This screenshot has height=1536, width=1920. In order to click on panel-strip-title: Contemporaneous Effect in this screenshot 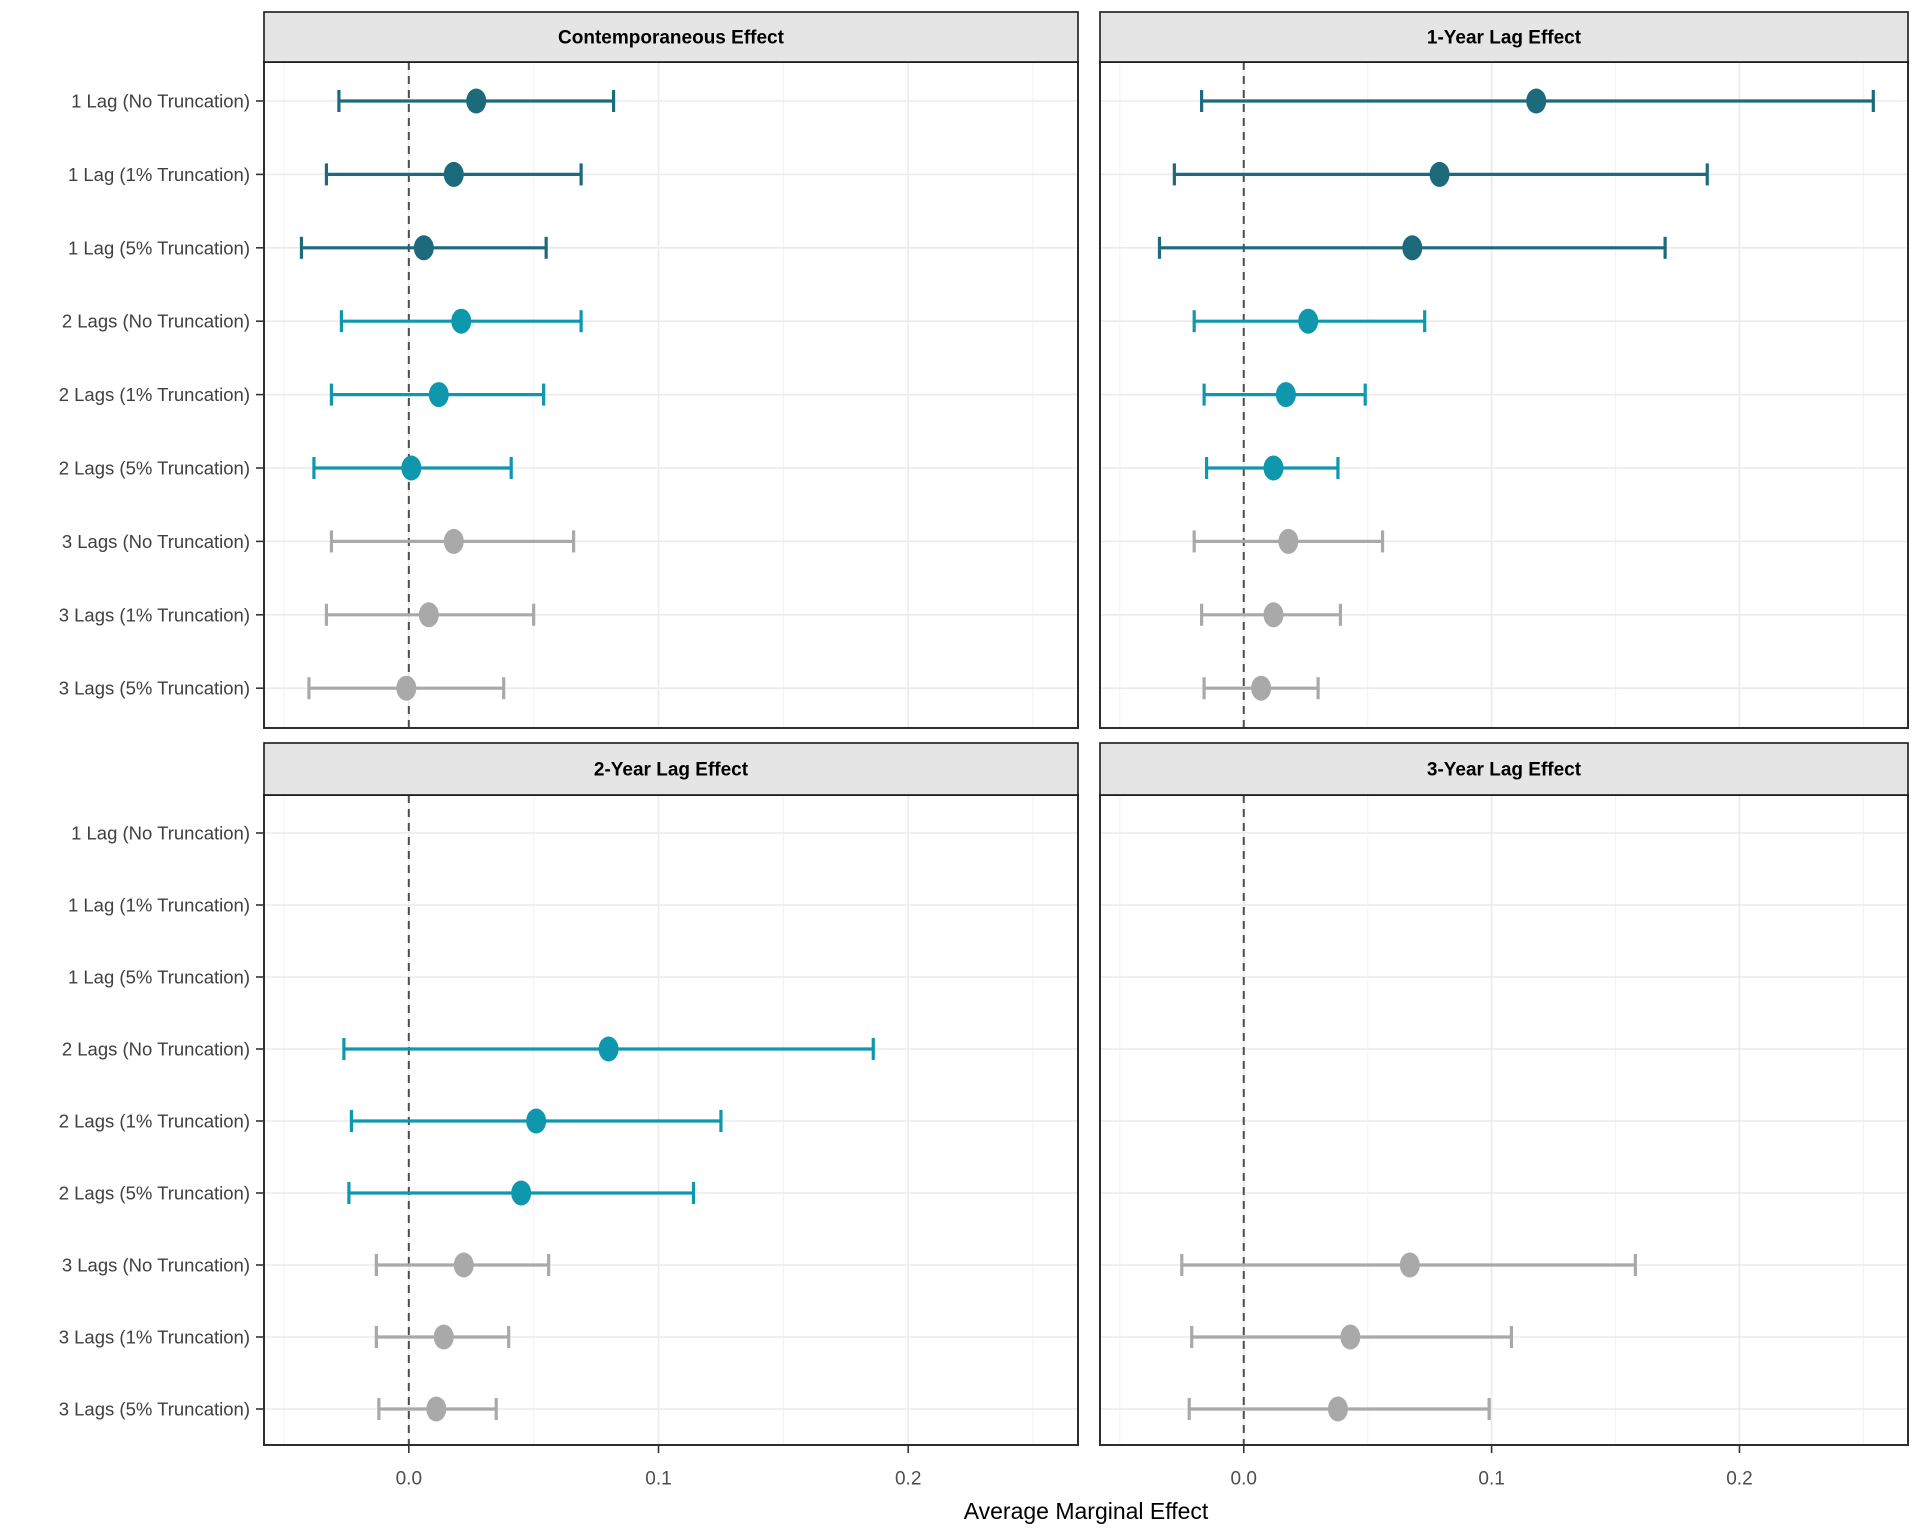, I will do `click(671, 38)`.